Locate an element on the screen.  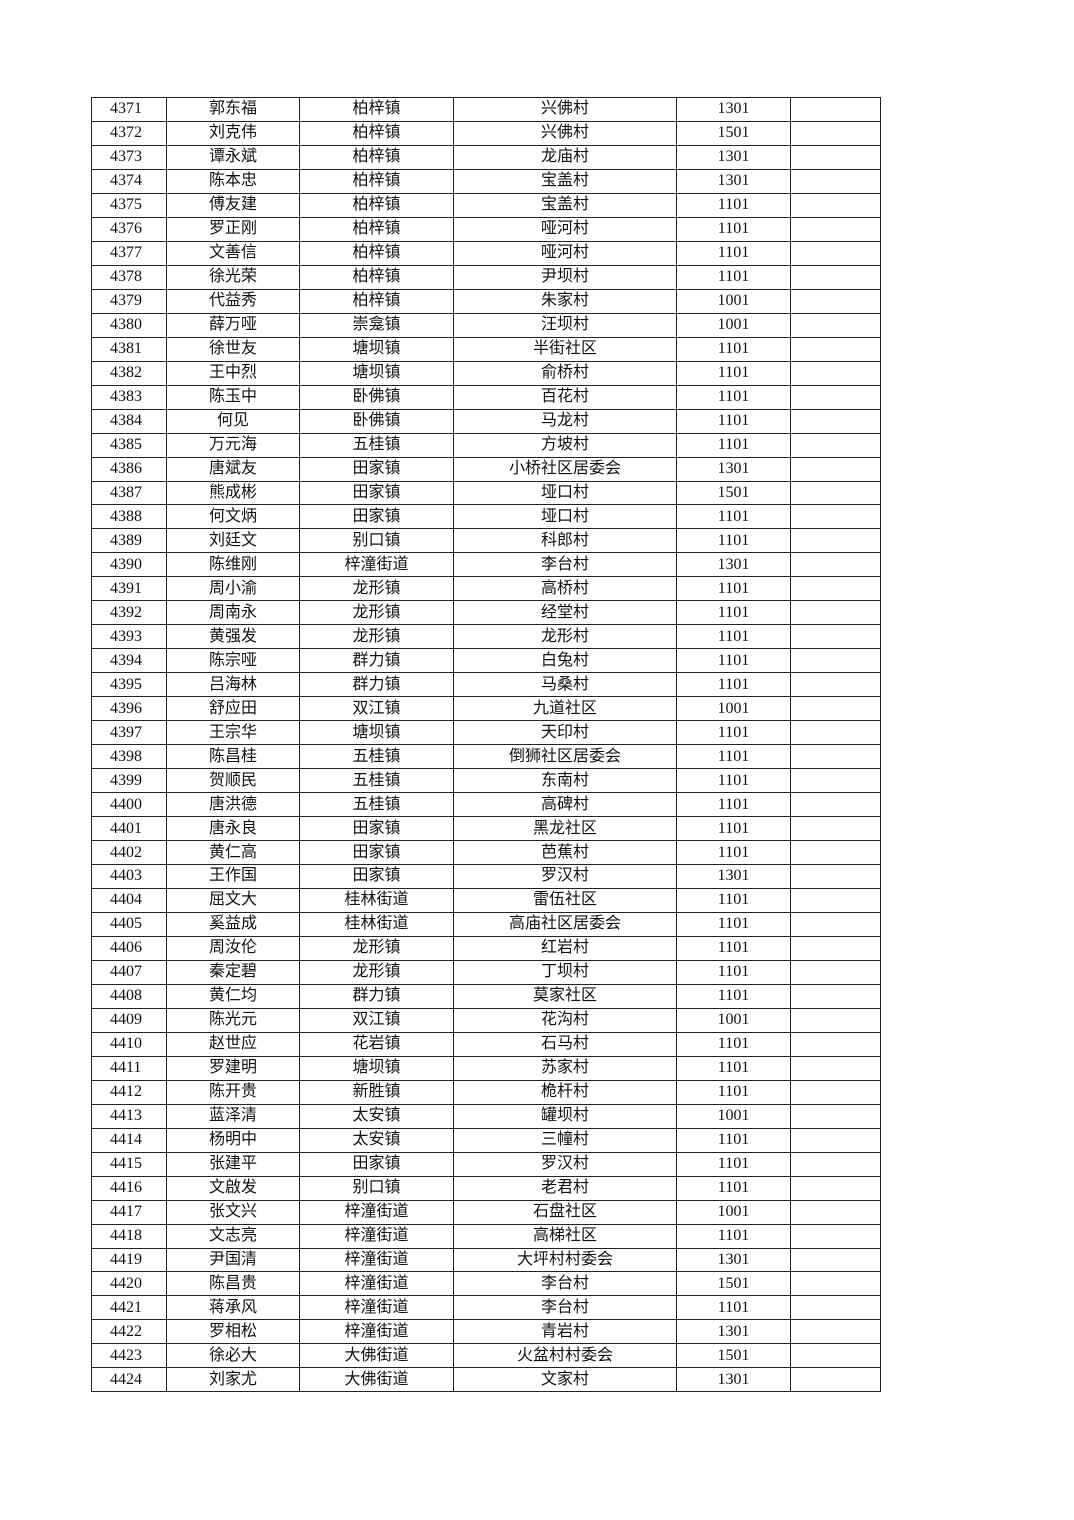
cell-person-name: 黄强发 is located at coordinates (233, 637).